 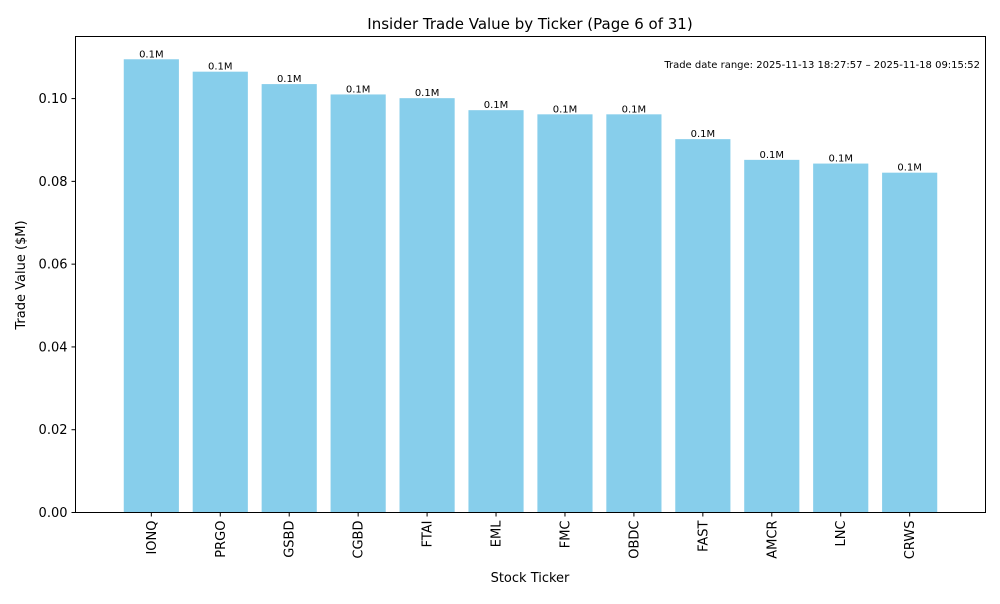 What do you see at coordinates (358, 303) in the screenshot?
I see `bar-cgbd` at bounding box center [358, 303].